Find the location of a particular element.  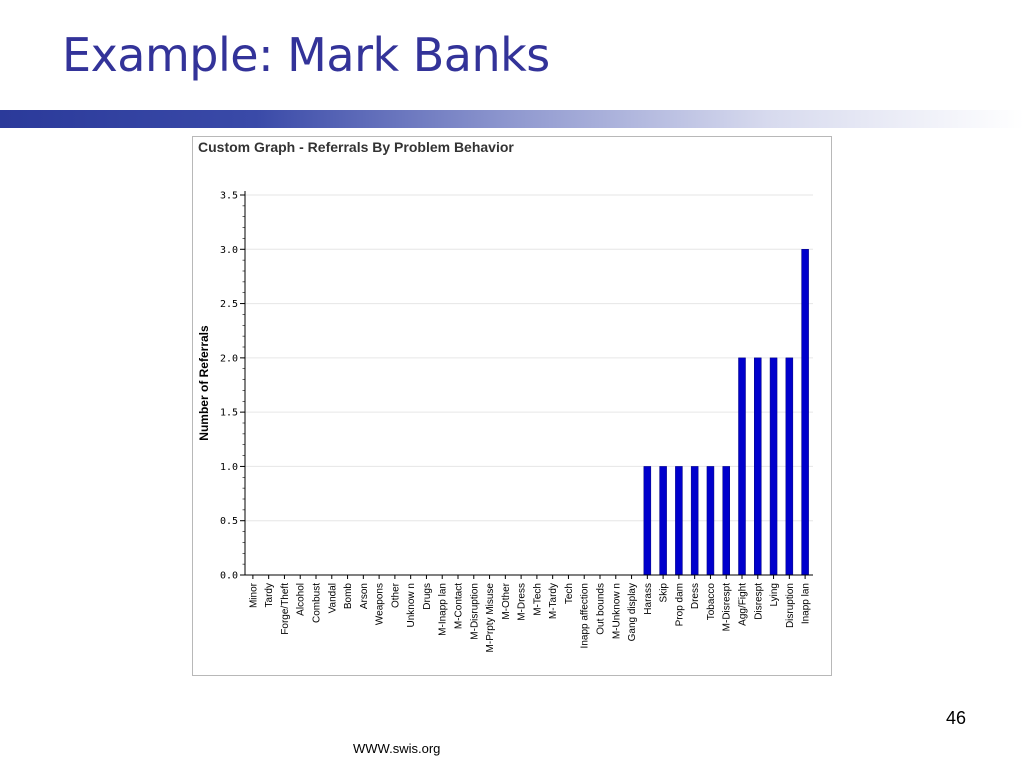

x-tick-label: M-Inapp lan is located at coordinates (443, 609).